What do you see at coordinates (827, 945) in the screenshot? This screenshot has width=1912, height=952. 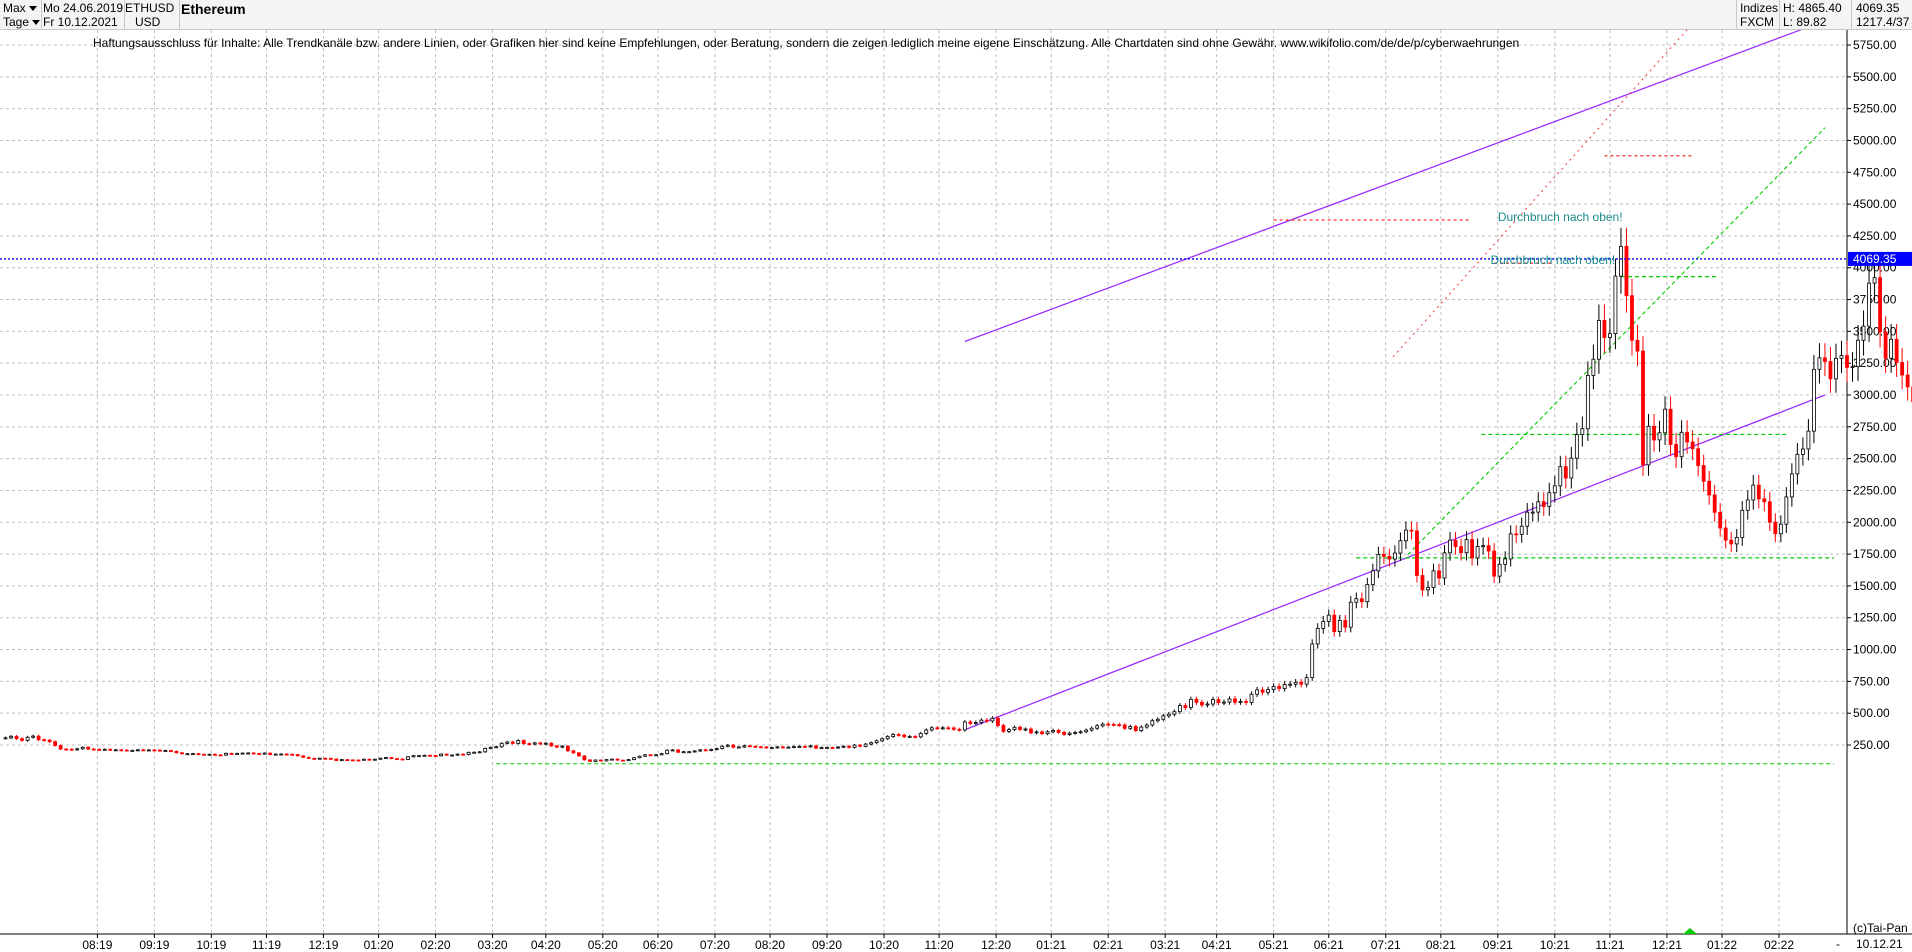 I see `x-tick-label: 09:20` at bounding box center [827, 945].